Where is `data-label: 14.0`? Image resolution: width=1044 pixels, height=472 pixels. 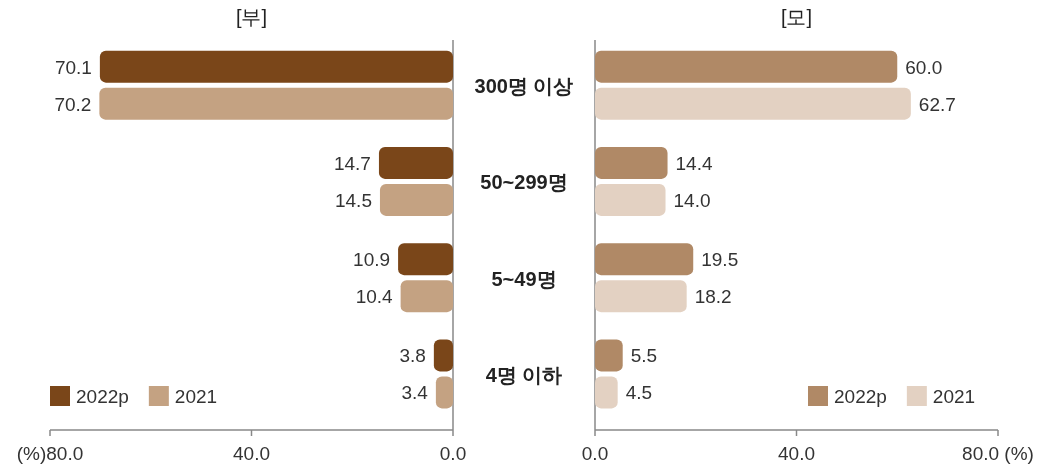 data-label: 14.0 is located at coordinates (692, 200).